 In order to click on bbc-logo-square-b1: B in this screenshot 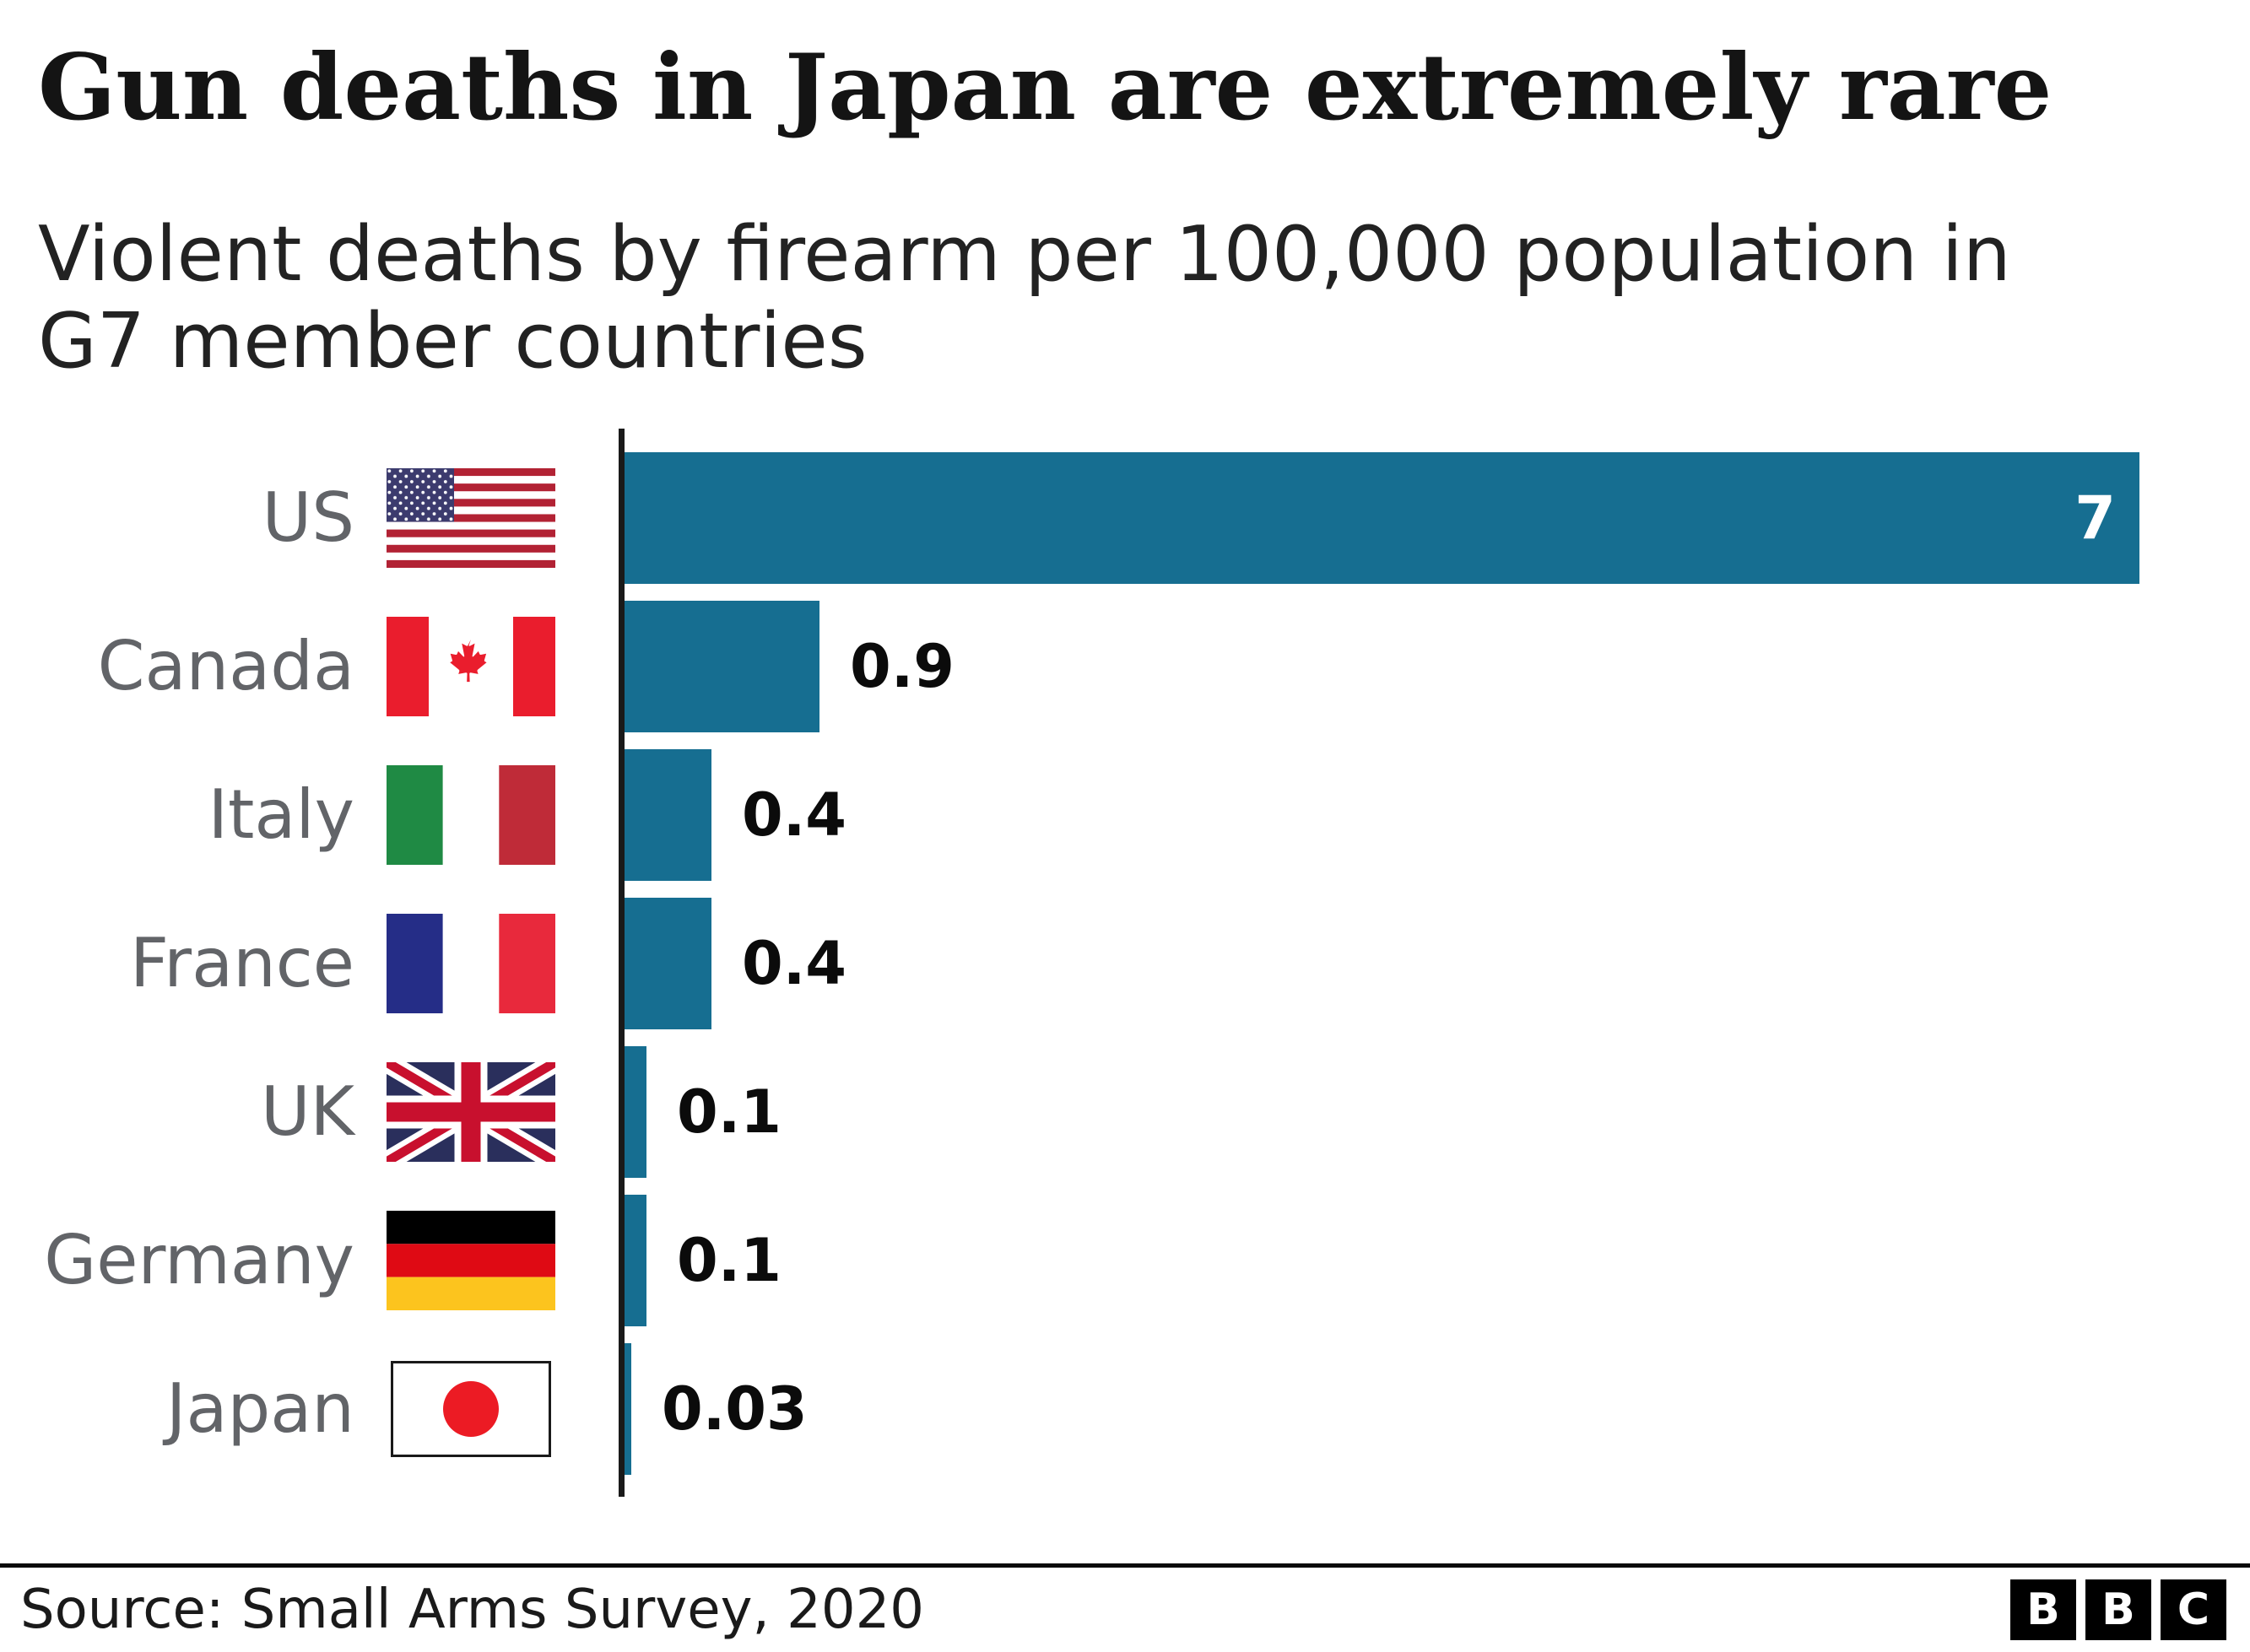, I will do `click(2043, 1609)`.